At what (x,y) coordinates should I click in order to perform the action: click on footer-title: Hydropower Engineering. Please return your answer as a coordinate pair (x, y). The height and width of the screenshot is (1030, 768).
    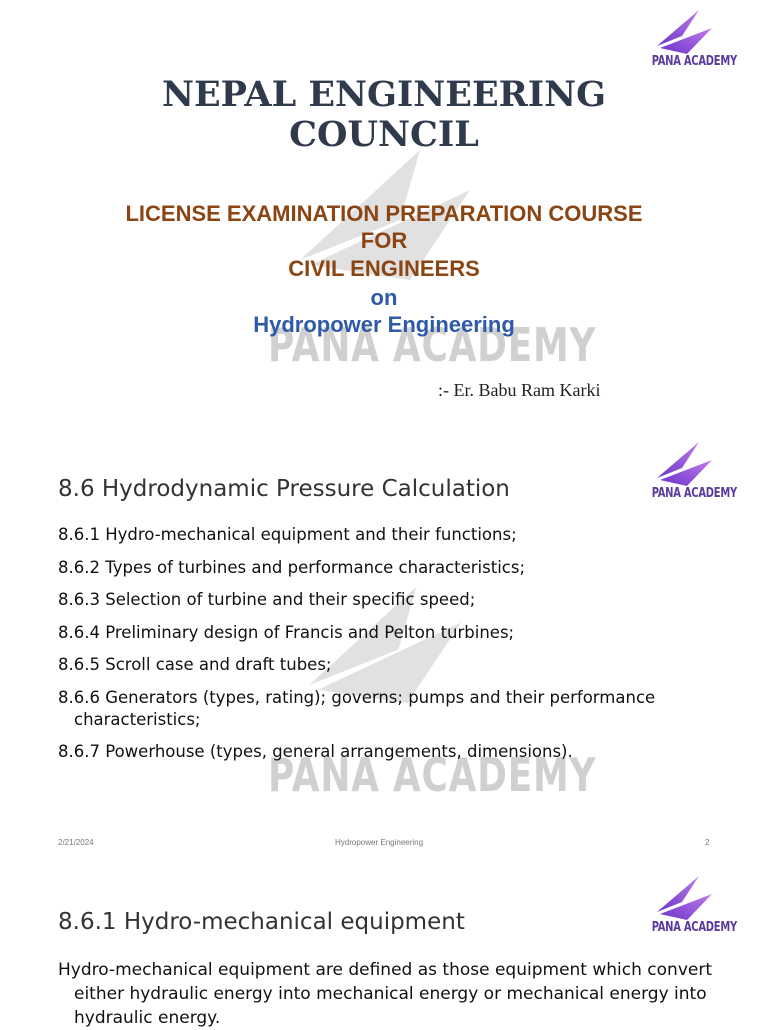
    Looking at the image, I should click on (379, 842).